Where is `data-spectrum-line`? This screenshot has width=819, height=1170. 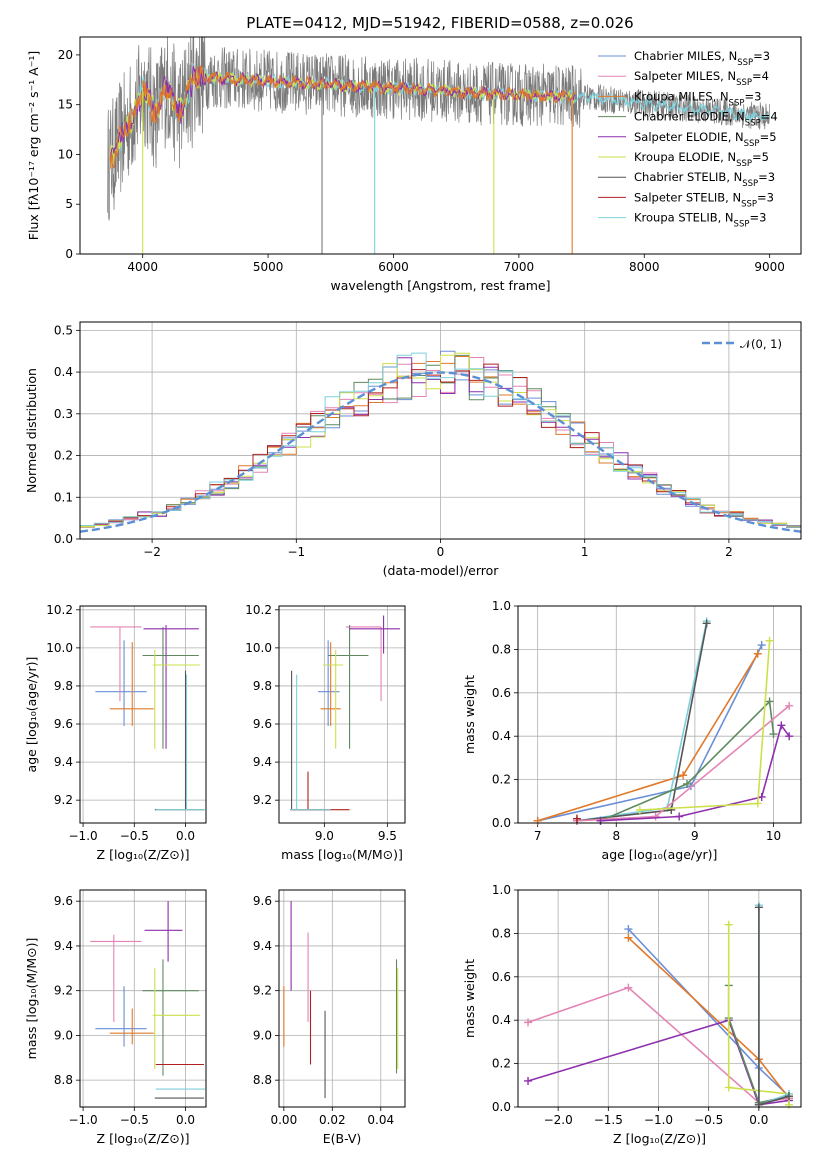
data-spectrum-line is located at coordinates (439, 129).